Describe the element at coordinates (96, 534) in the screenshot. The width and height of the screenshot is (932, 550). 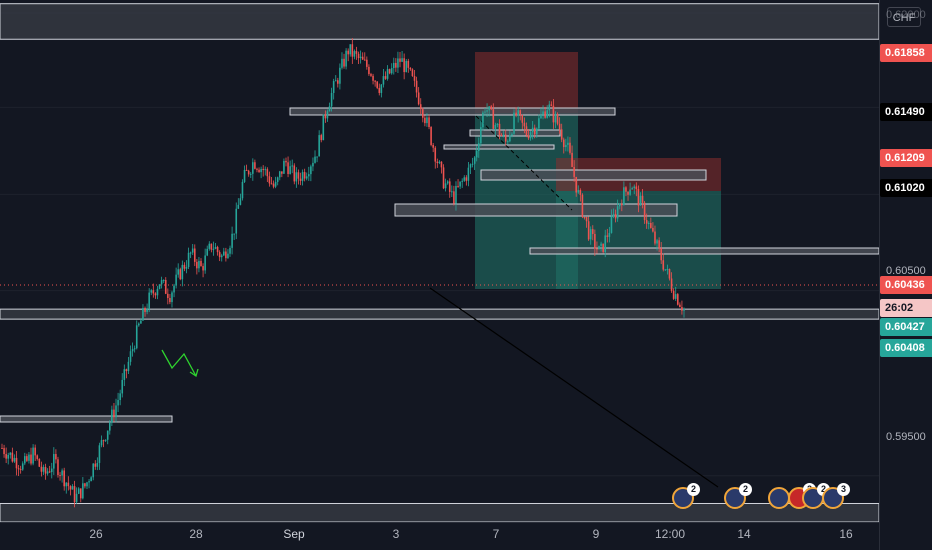
I see `time-tick: 26` at that location.